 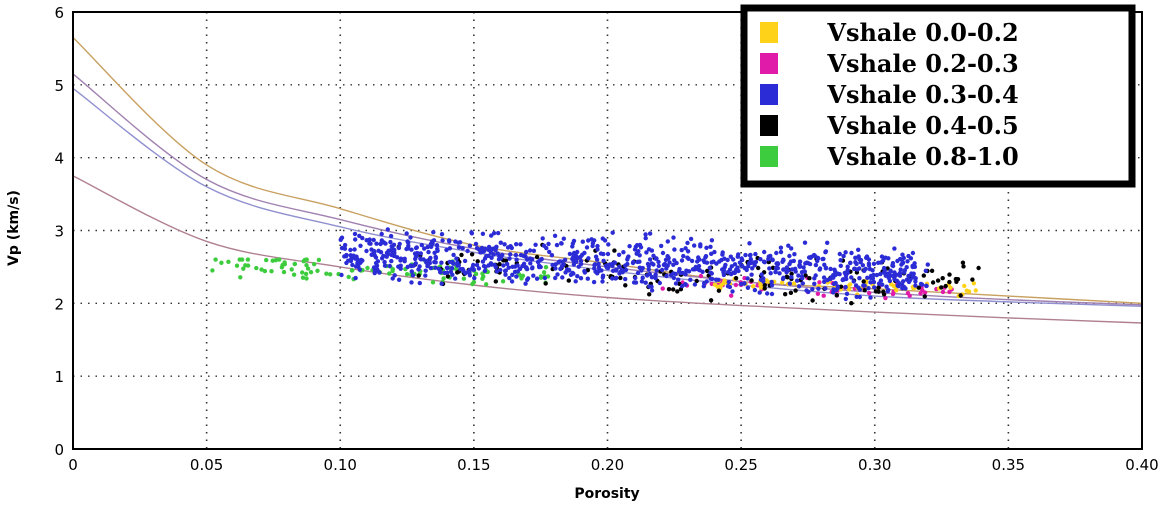 I want to click on data-points, so click(x=595, y=266).